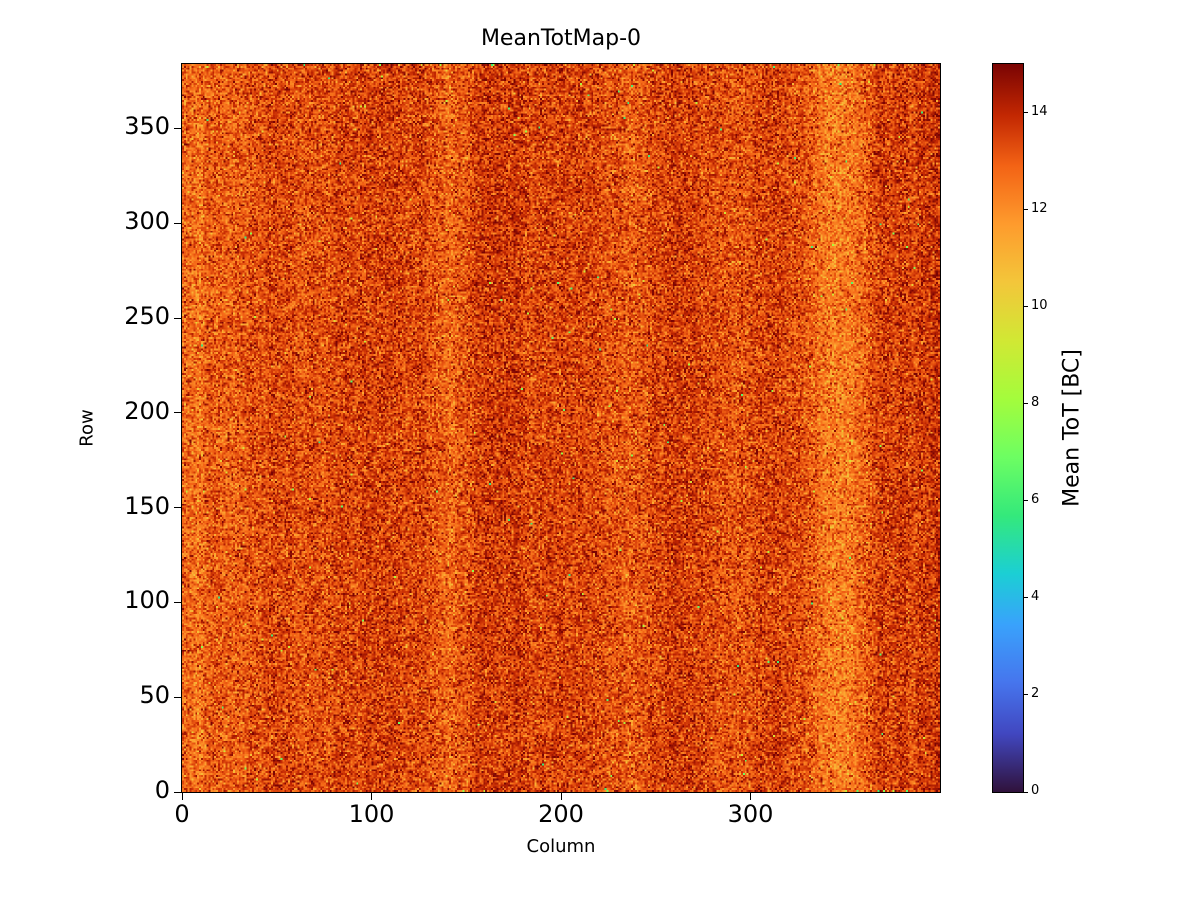 The width and height of the screenshot is (1200, 900). I want to click on colorbar-tick-label: 6, so click(1035, 499).